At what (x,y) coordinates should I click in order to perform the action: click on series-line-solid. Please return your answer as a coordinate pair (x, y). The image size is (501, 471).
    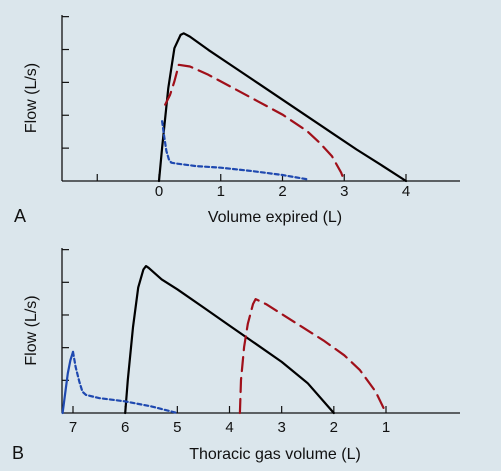
    Looking at the image, I should click on (229, 340).